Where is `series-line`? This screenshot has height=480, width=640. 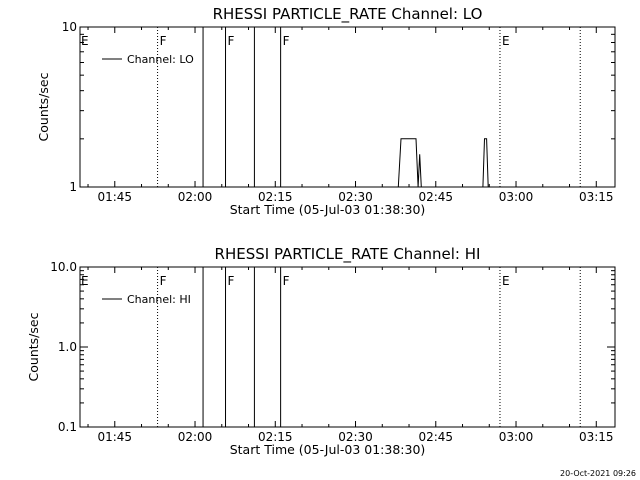
series-line is located at coordinates (443, 163).